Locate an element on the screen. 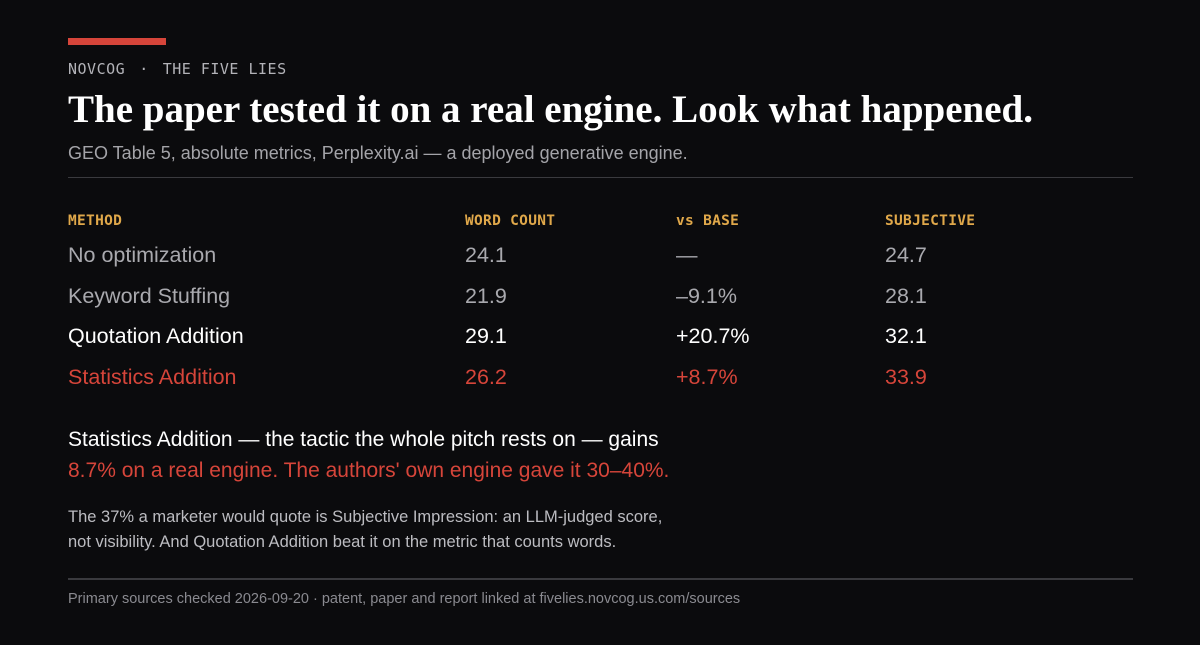 The height and width of the screenshot is (645, 1200). accent-bar is located at coordinates (117, 41).